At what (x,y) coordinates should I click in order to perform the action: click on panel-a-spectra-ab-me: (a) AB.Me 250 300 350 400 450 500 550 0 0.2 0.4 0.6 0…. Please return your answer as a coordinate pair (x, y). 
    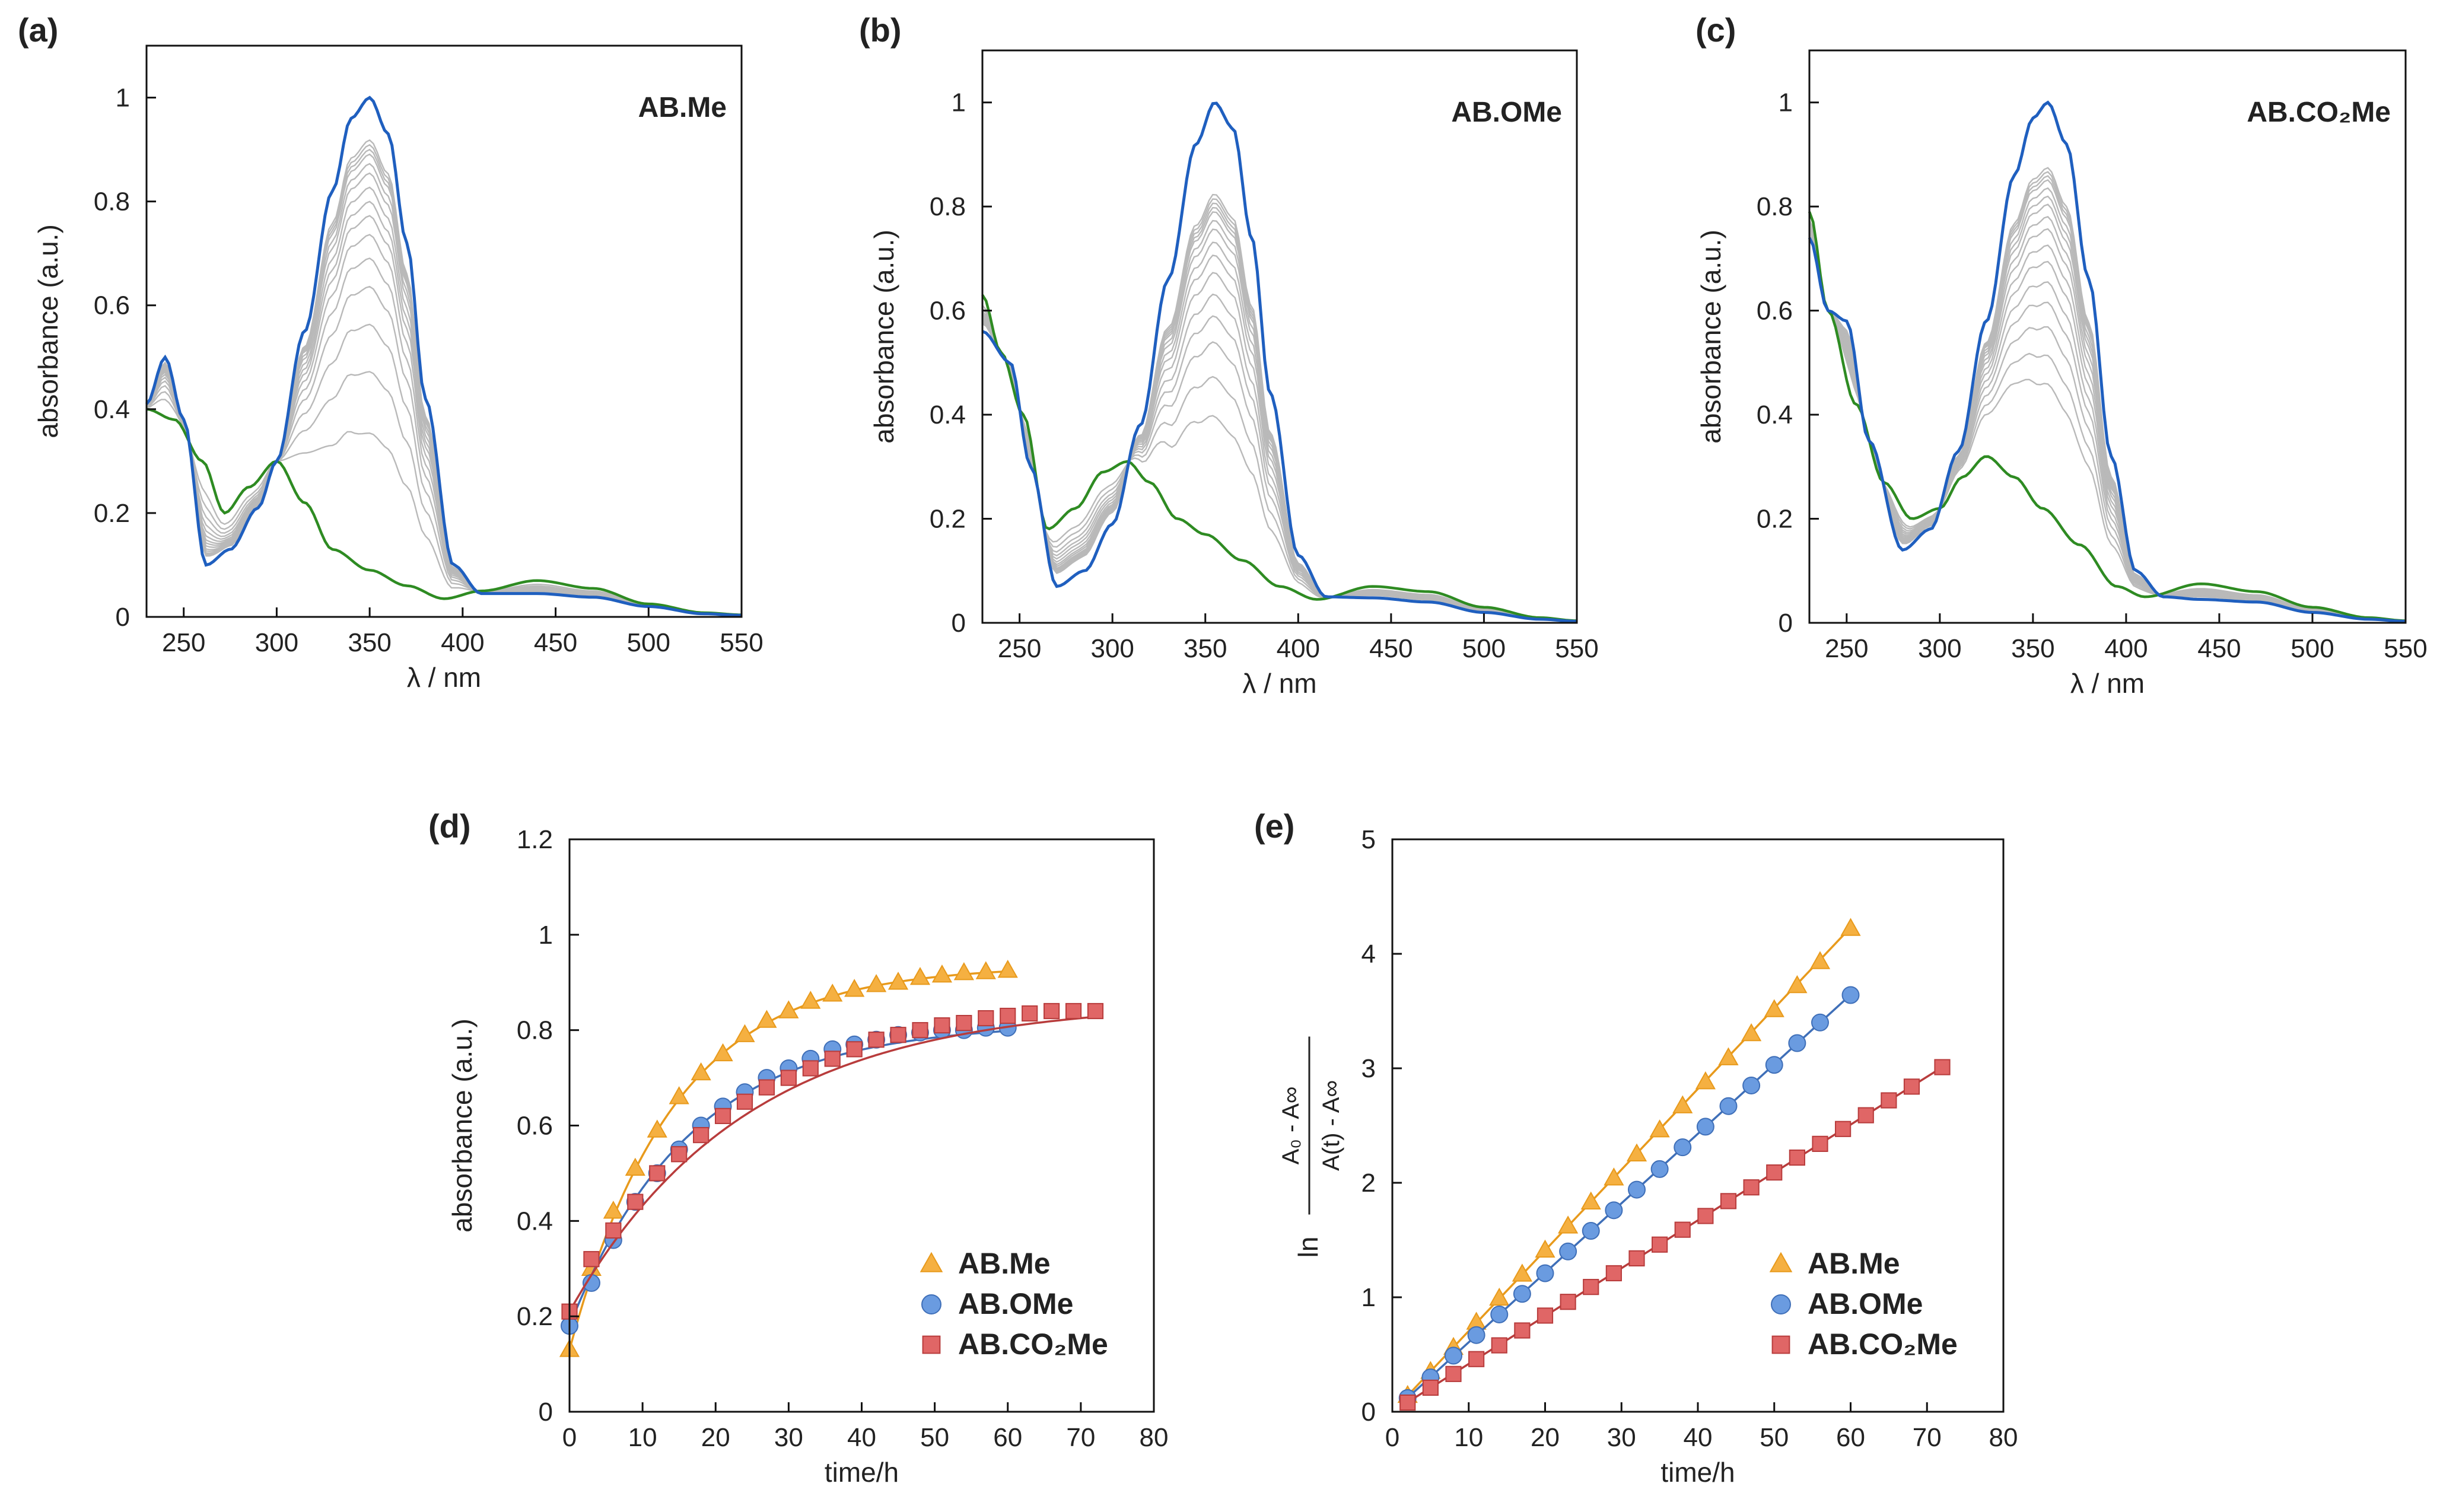
    Looking at the image, I should click on (391, 352).